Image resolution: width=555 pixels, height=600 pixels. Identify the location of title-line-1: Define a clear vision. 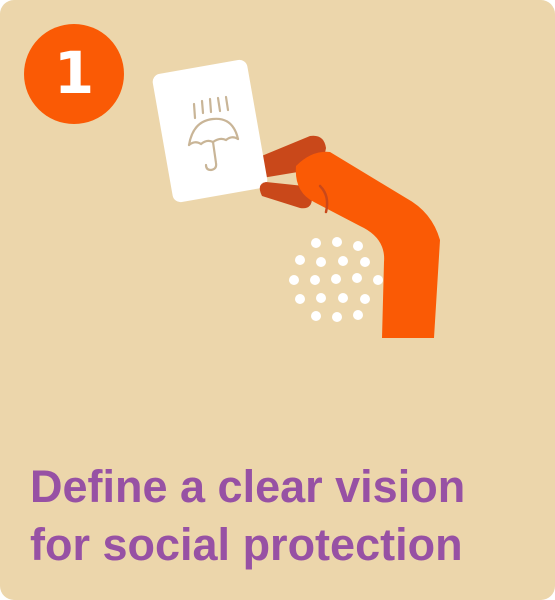
(248, 486).